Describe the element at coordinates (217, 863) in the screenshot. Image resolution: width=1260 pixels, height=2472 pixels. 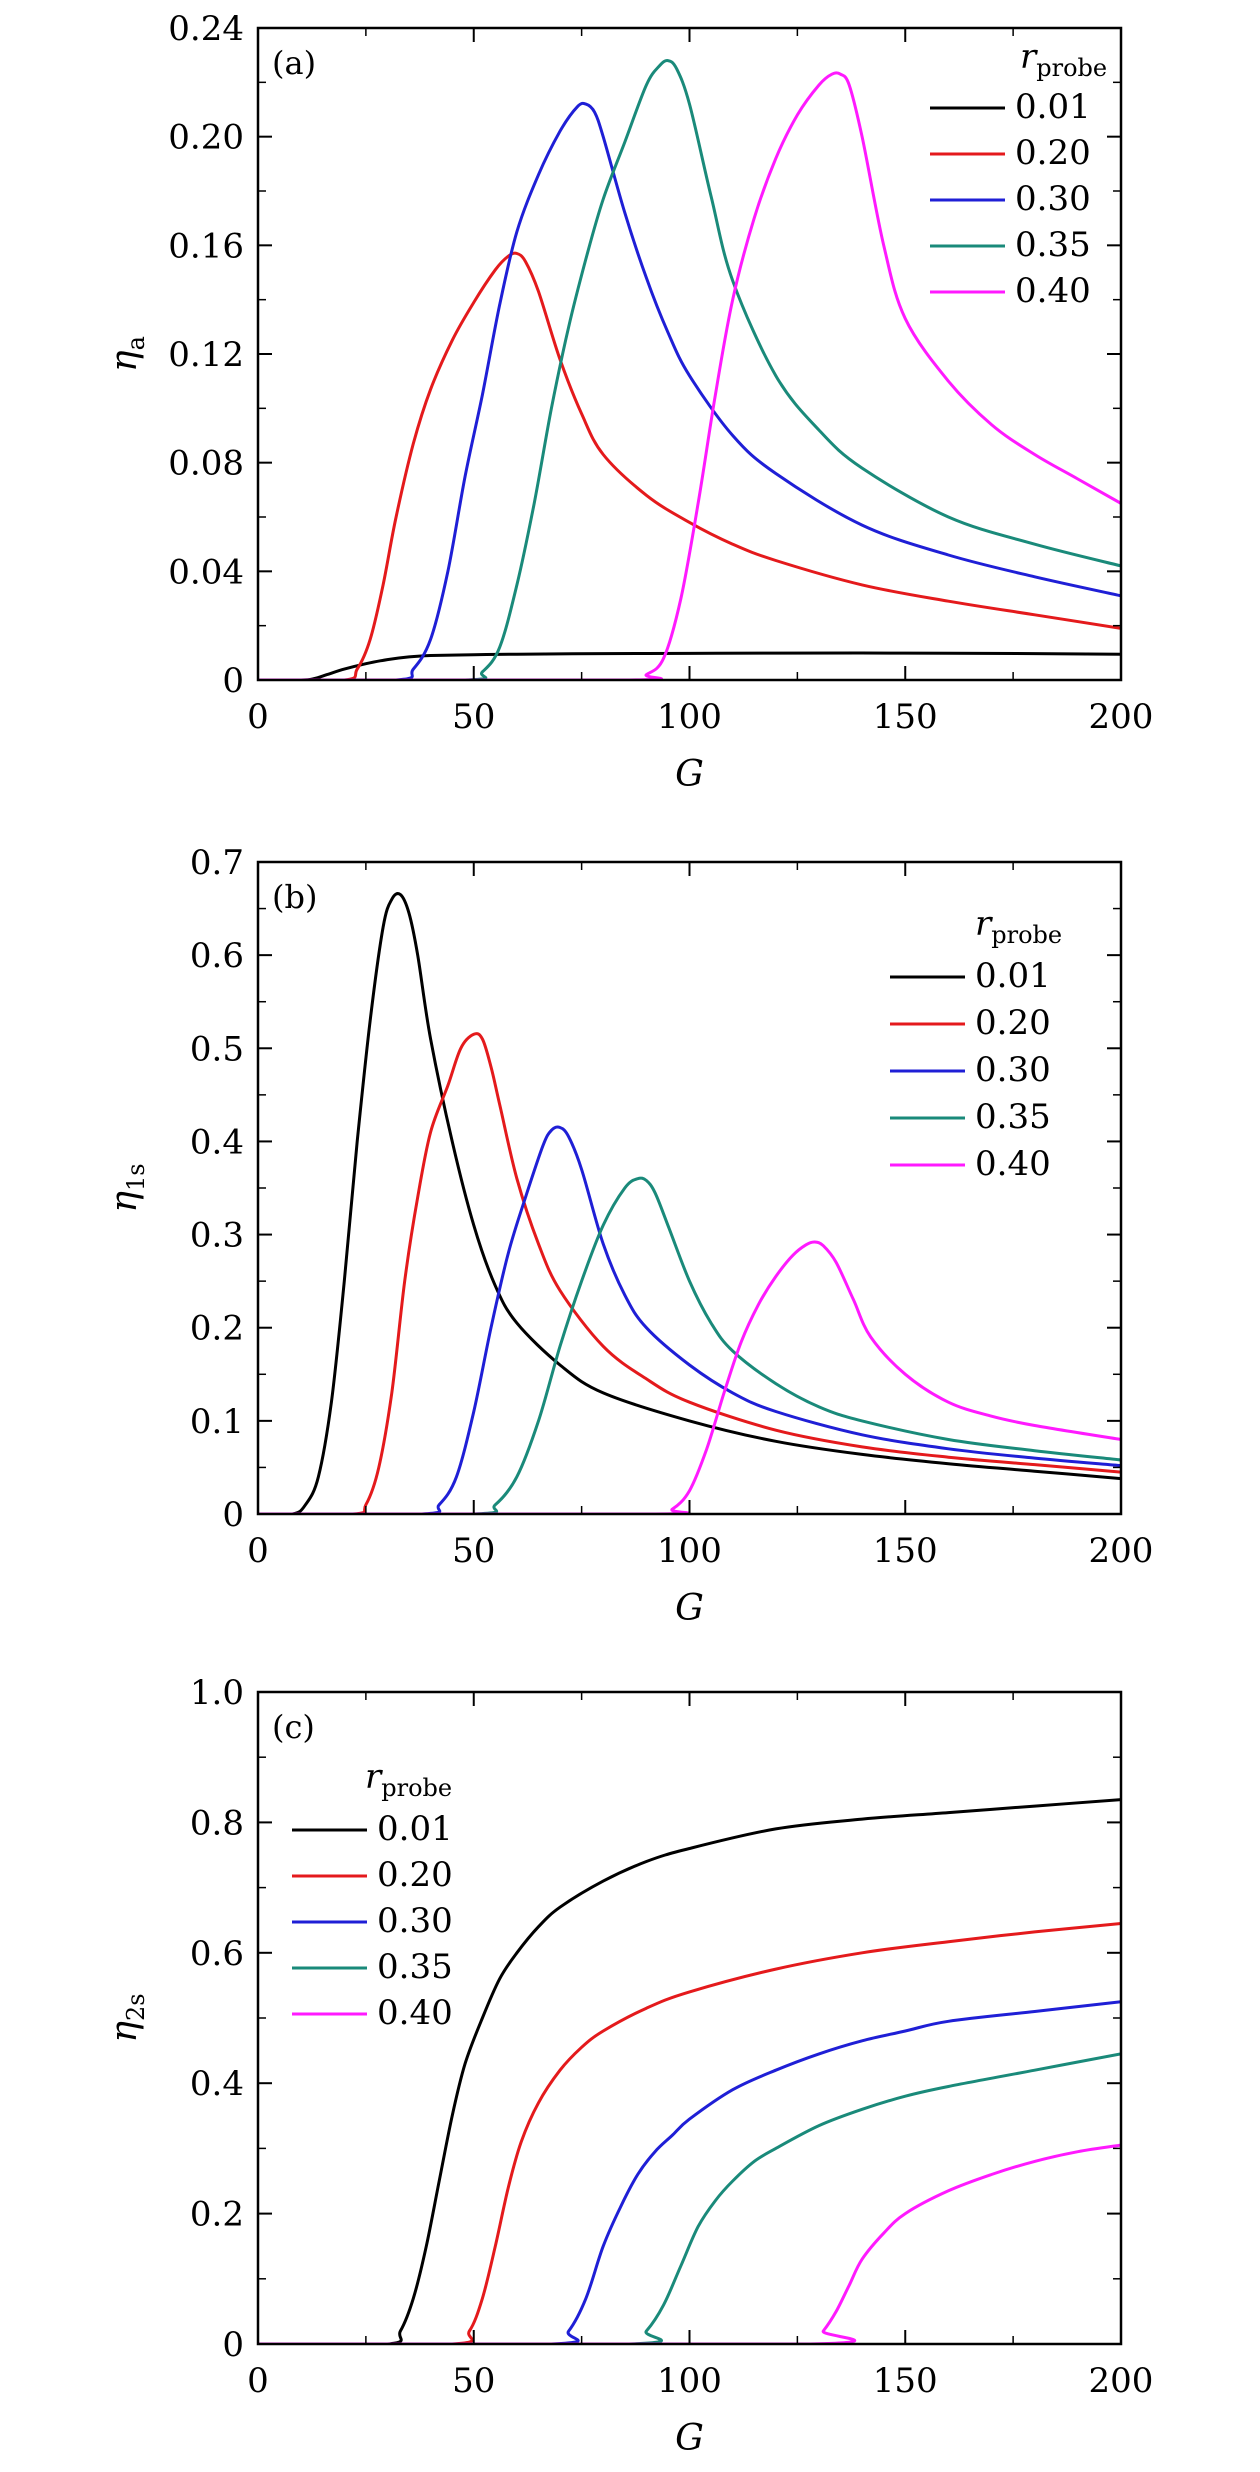
I see `y-tick-label: 0.7` at that location.